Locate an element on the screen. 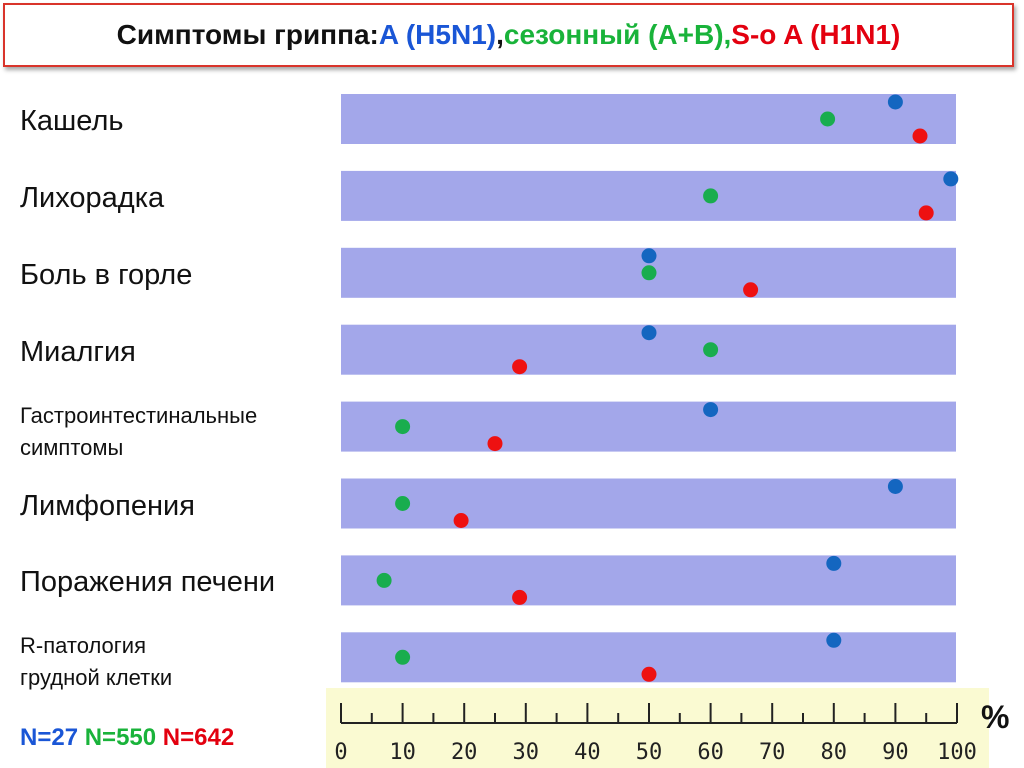  title-series-h1n1: S-o A (H1N1) is located at coordinates (816, 34).